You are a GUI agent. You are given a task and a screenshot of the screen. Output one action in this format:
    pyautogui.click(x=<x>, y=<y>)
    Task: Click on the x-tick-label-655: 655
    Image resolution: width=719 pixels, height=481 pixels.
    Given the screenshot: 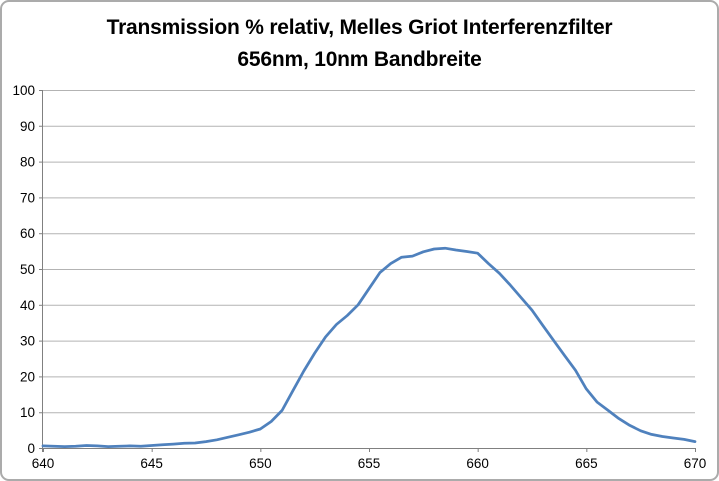 What is the action you would take?
    pyautogui.click(x=369, y=463)
    